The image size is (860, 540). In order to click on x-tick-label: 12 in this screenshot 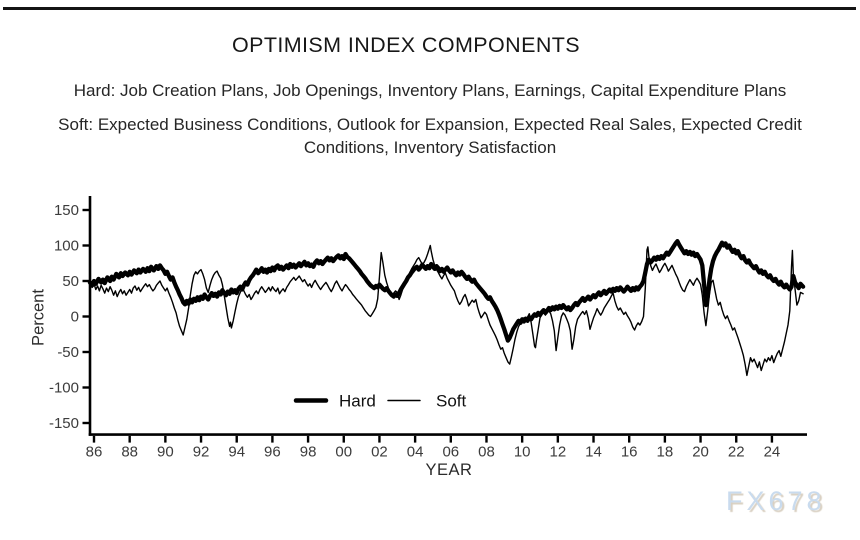, I will do `click(557, 452)`.